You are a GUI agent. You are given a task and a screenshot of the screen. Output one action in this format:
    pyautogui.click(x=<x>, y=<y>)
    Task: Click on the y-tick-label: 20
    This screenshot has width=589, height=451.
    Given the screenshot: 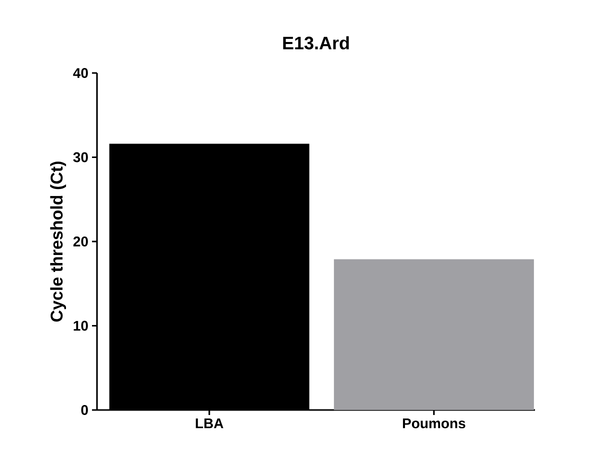 What is the action you would take?
    pyautogui.click(x=80, y=241)
    